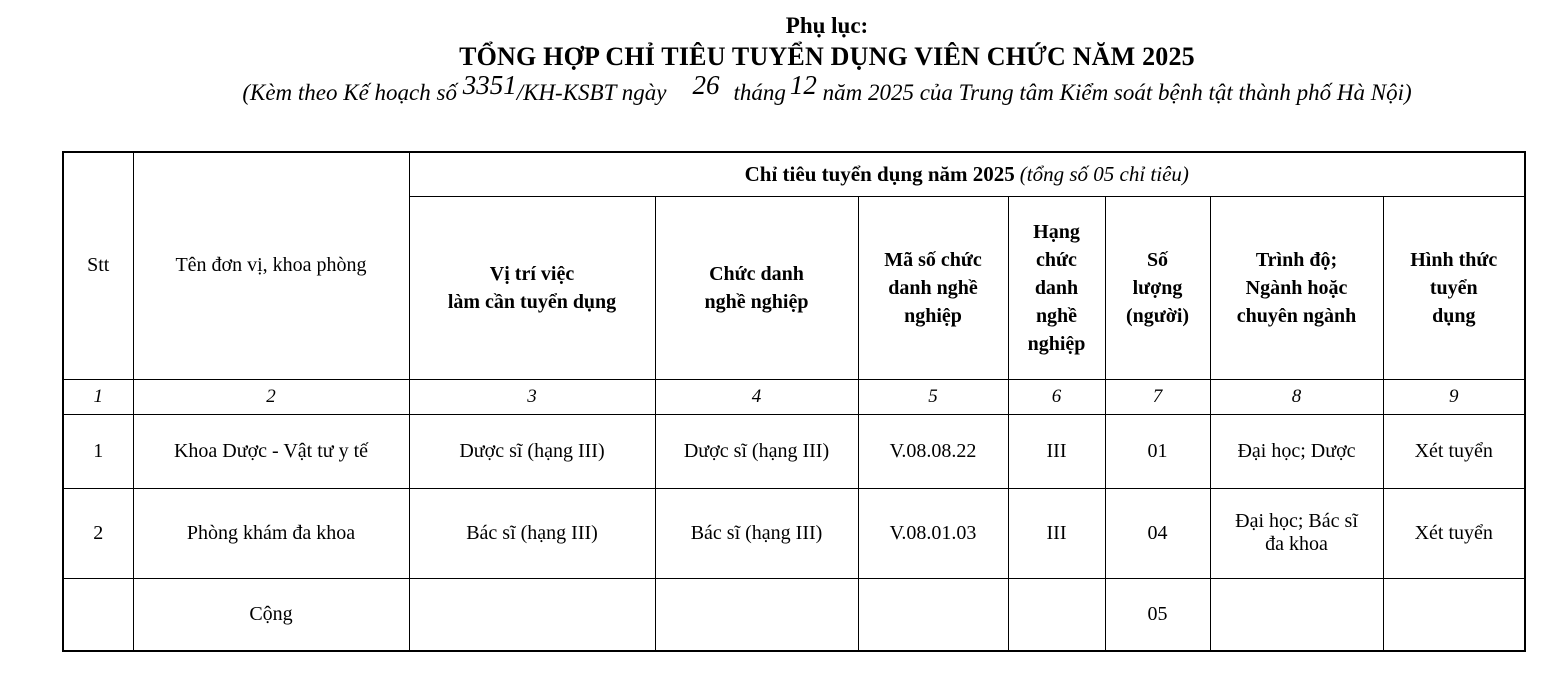 The width and height of the screenshot is (1554, 676). What do you see at coordinates (271, 396) in the screenshot?
I see `column-number-cell: 2` at bounding box center [271, 396].